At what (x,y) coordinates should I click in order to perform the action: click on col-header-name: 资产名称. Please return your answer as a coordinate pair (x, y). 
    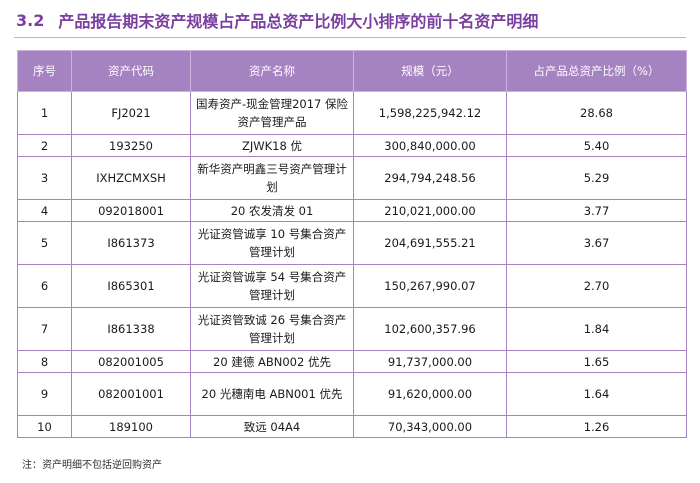
    Looking at the image, I should click on (272, 71).